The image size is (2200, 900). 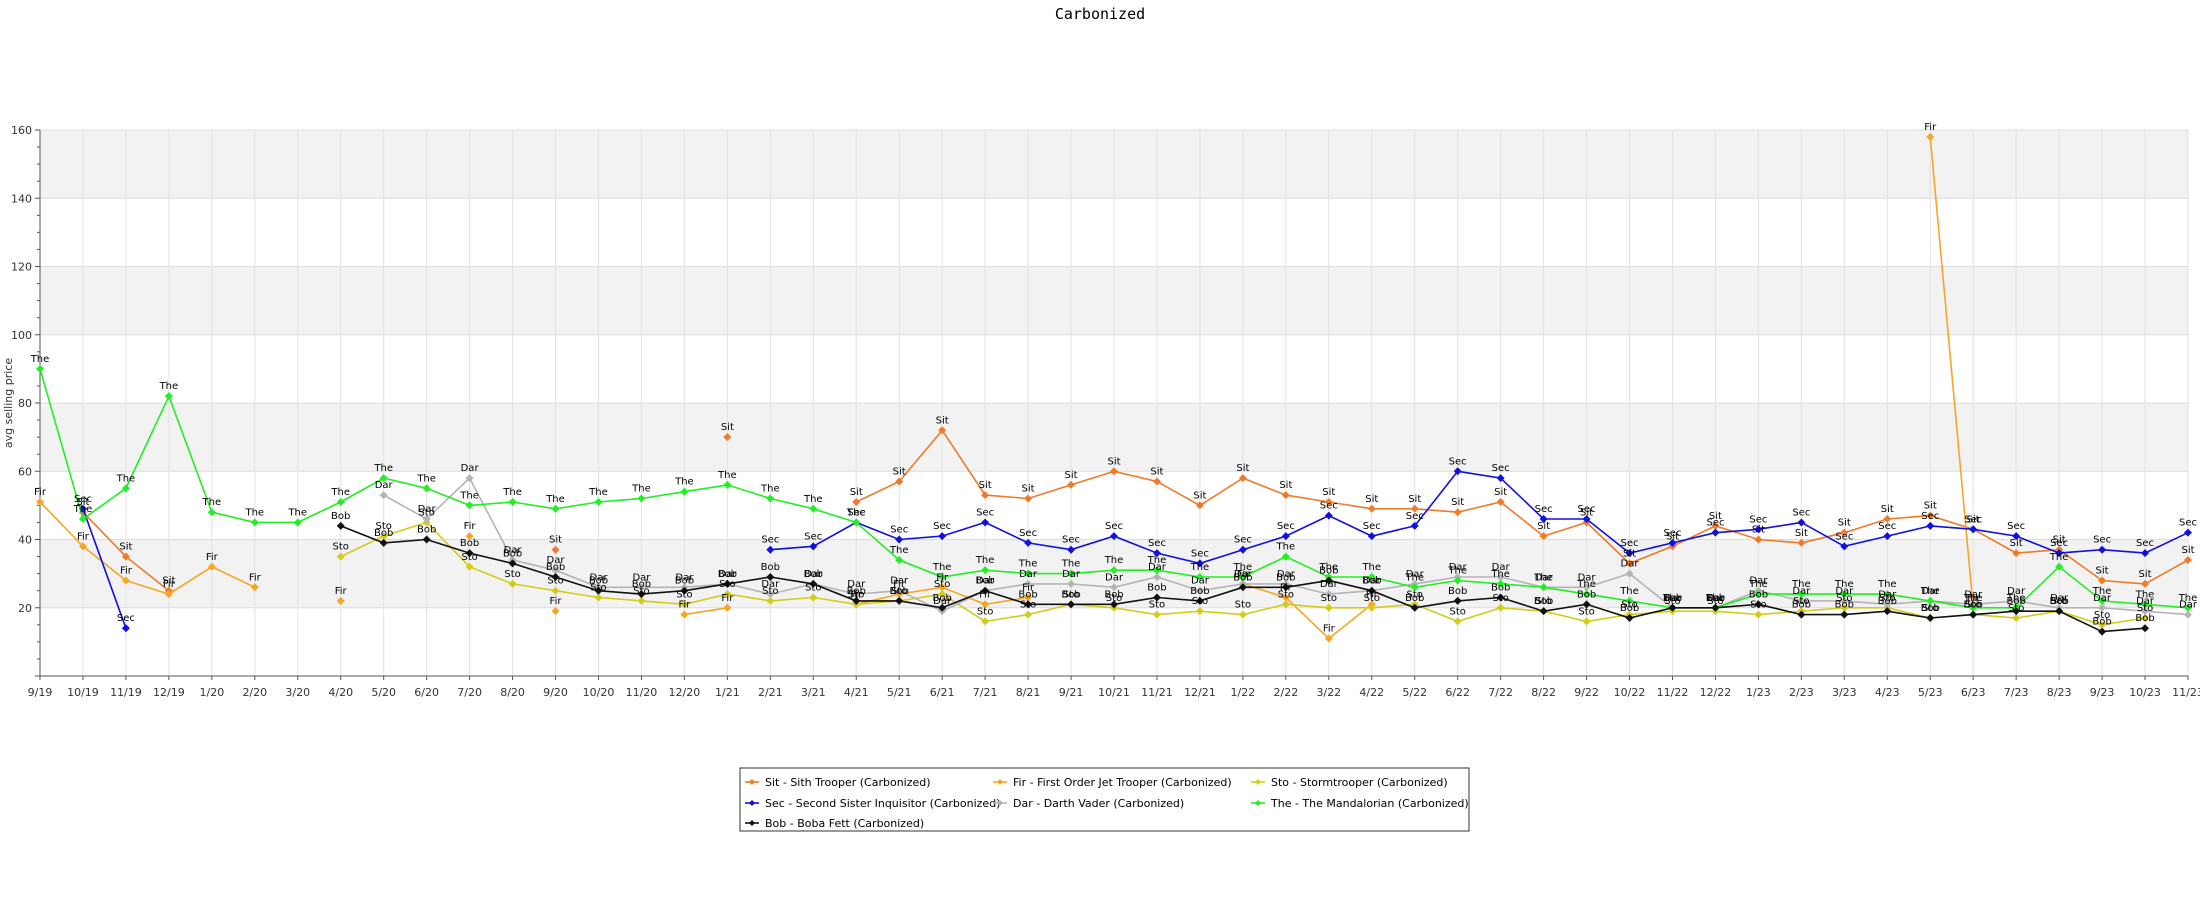 I want to click on x-tick-label: 7/23, so click(x=2016, y=692).